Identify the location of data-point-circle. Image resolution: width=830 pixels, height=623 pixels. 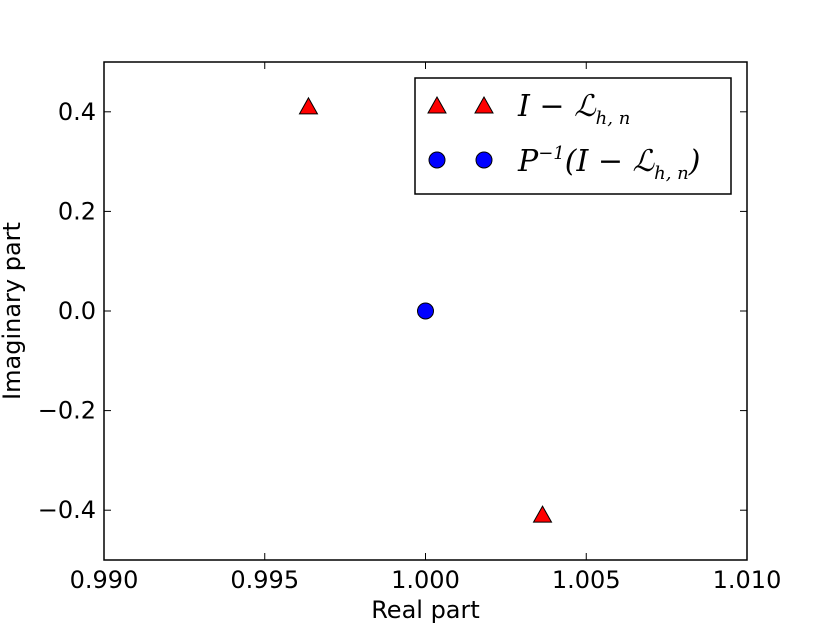
(425, 311).